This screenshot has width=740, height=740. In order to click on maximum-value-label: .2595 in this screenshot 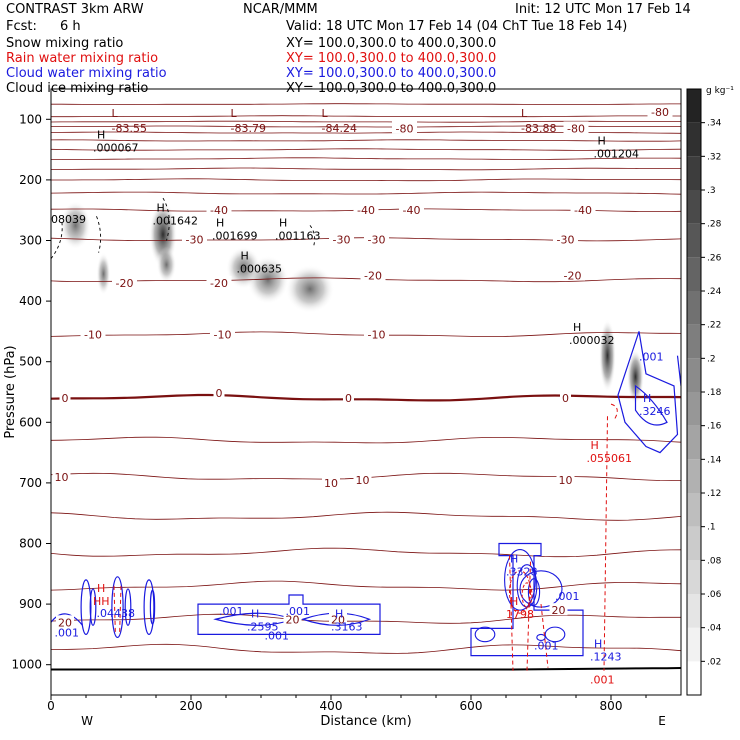, I will do `click(263, 626)`.